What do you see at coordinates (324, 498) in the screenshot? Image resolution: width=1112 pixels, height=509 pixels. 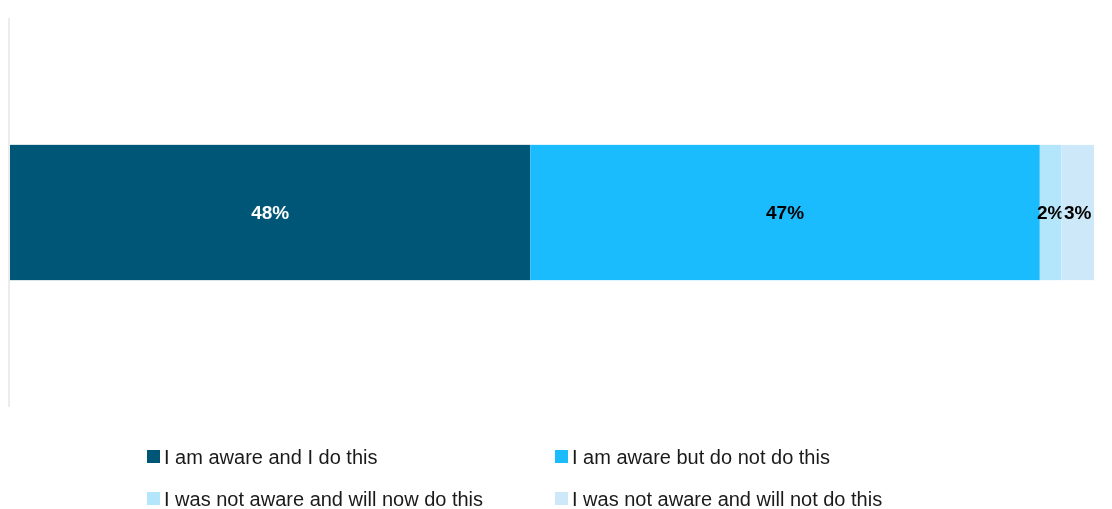 I see `legend-label: I was not aware and will now do this` at bounding box center [324, 498].